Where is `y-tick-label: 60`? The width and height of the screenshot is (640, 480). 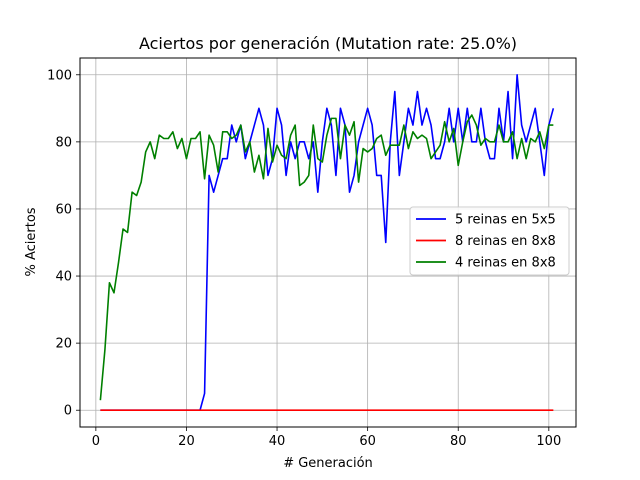
y-tick-label: 60 is located at coordinates (63, 209).